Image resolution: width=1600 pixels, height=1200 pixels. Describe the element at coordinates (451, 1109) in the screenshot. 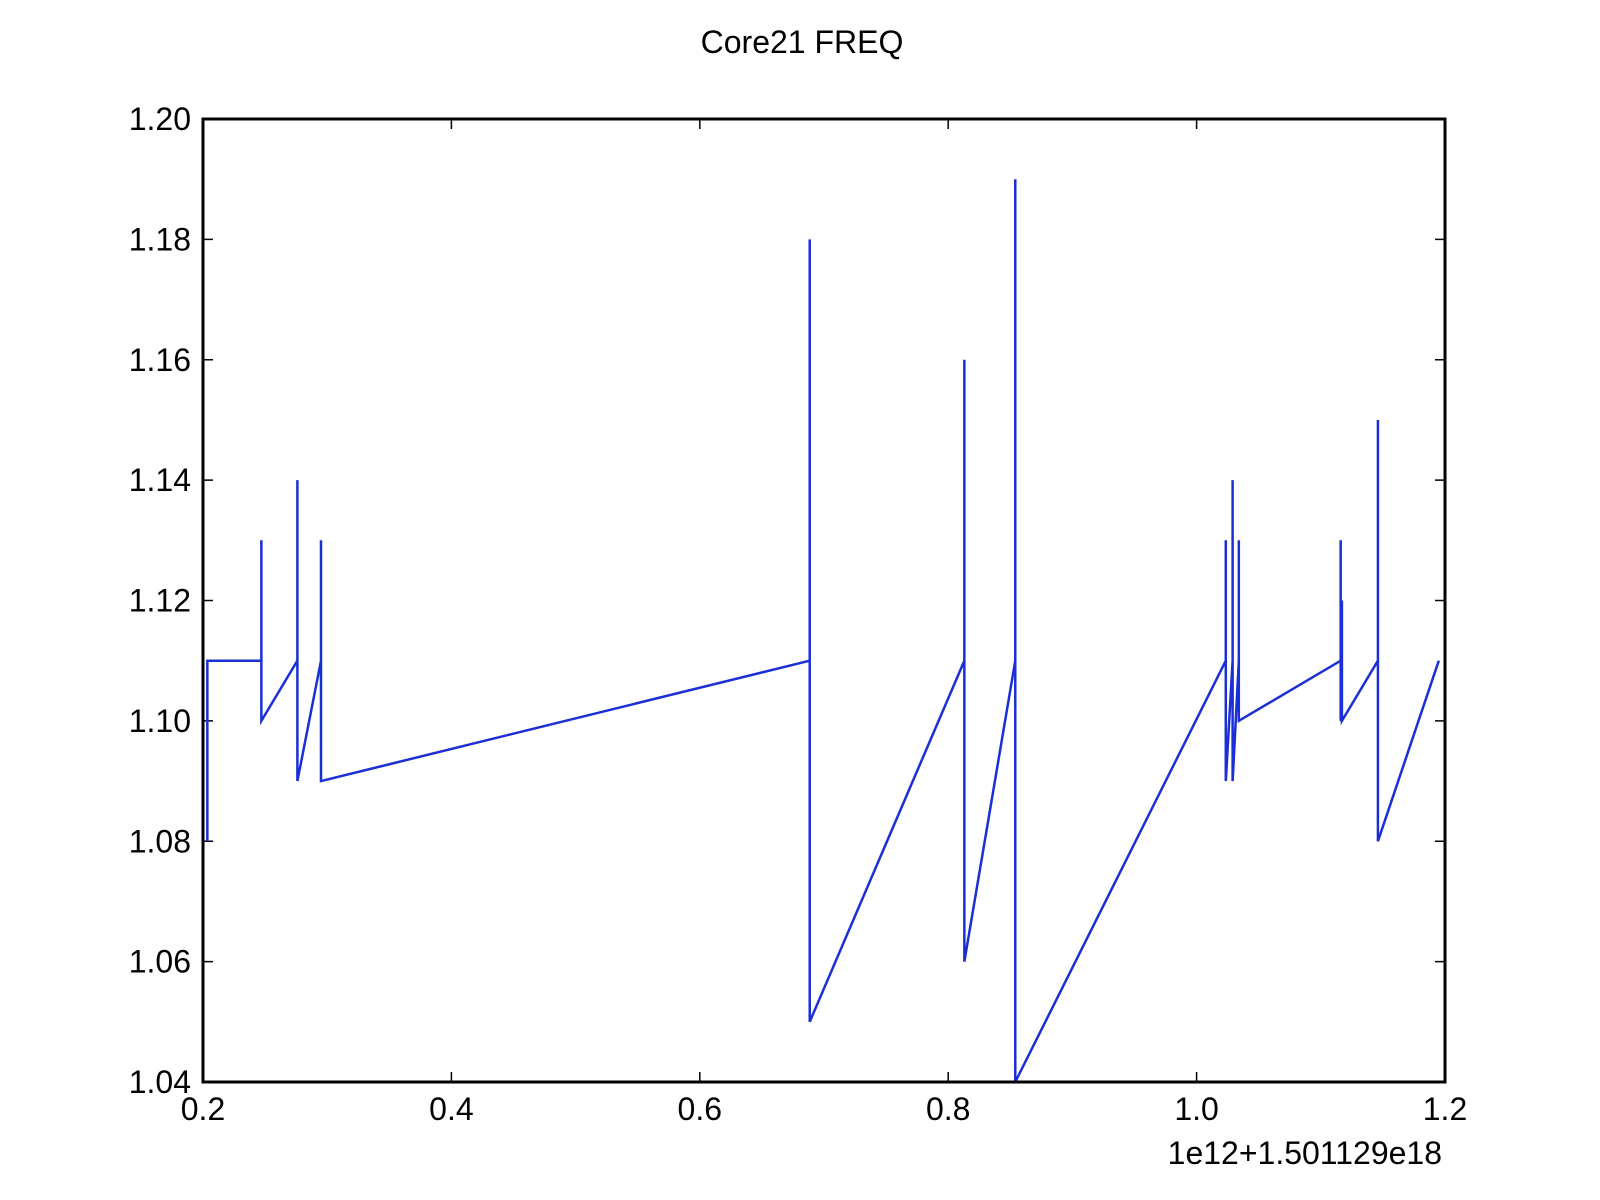

I see `x-tick-label: 0.4` at that location.